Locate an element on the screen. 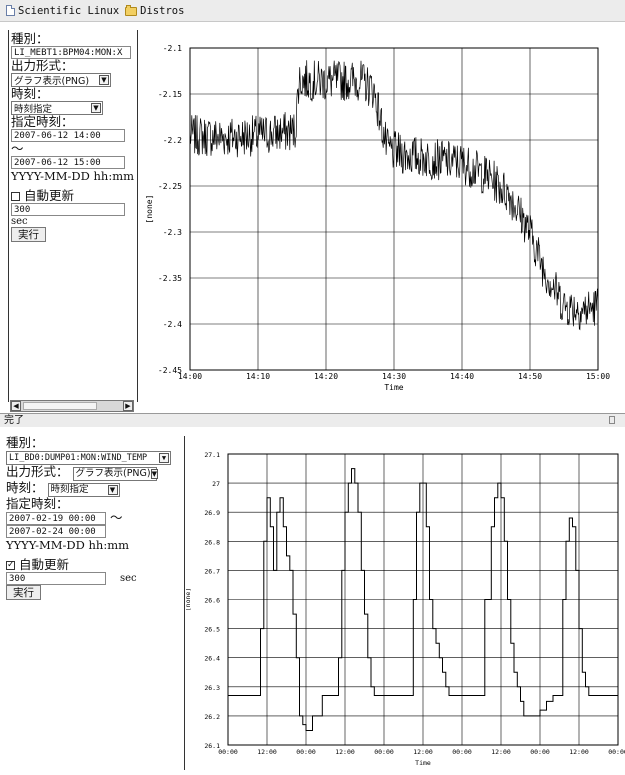 The height and width of the screenshot is (775, 625). signal-name-select: LI_BD0:DUMP01:MON:WIND_TEMP ▼ is located at coordinates (88, 458).